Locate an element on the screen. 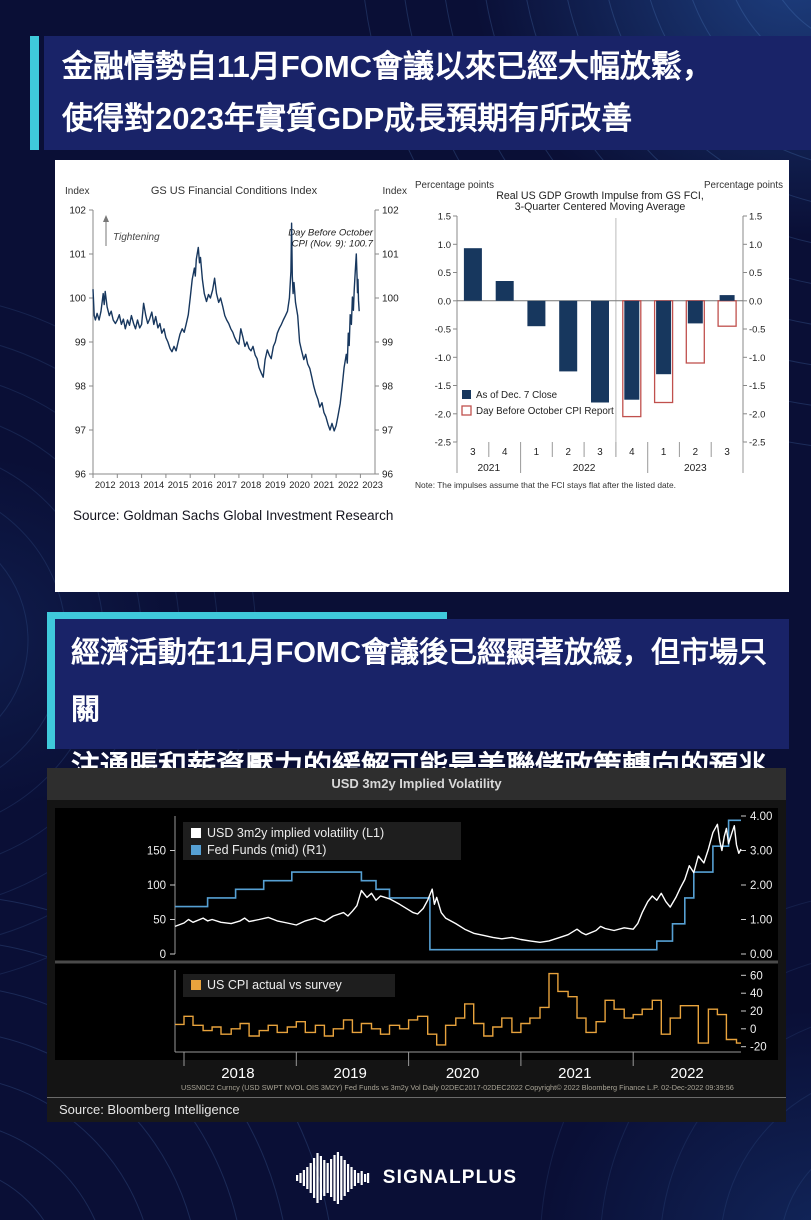  svg-text: 2013 is located at coordinates (129, 485).